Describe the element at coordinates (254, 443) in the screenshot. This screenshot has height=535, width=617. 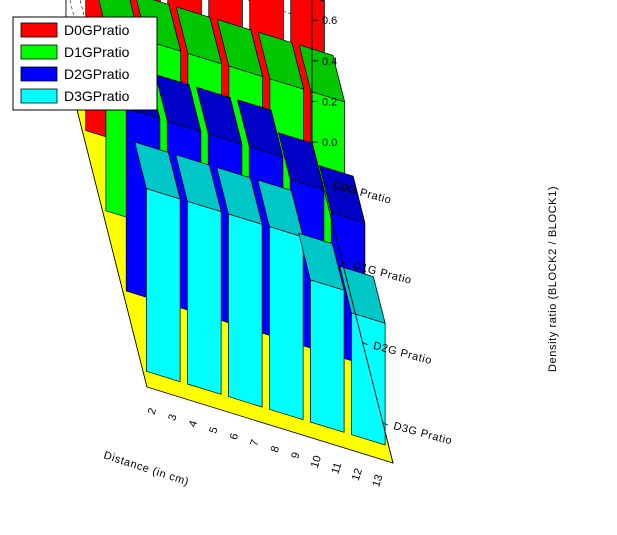
I see `x-tick-label: 7` at that location.